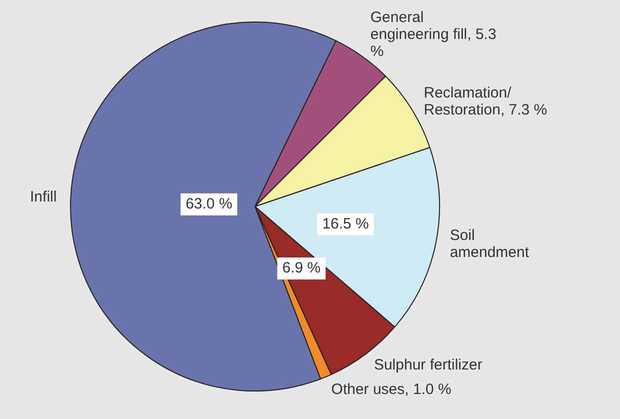 The width and height of the screenshot is (620, 419). I want to click on slice-label: Other uses, 1.0 %, so click(391, 389).